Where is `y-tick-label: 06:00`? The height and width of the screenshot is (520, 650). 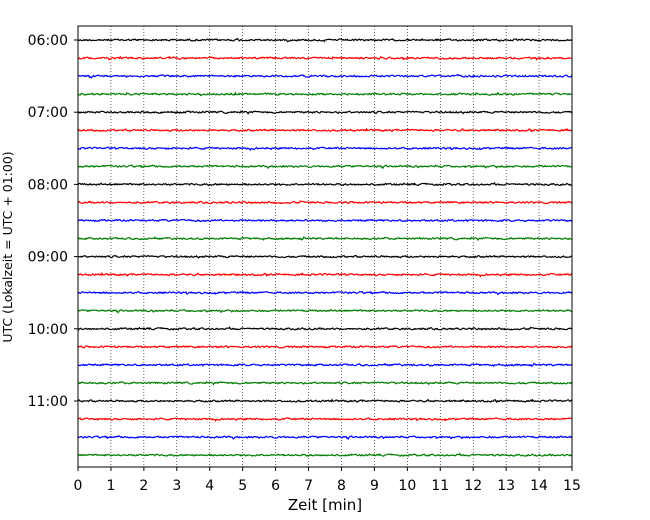 y-tick-label: 06:00 is located at coordinates (48, 41).